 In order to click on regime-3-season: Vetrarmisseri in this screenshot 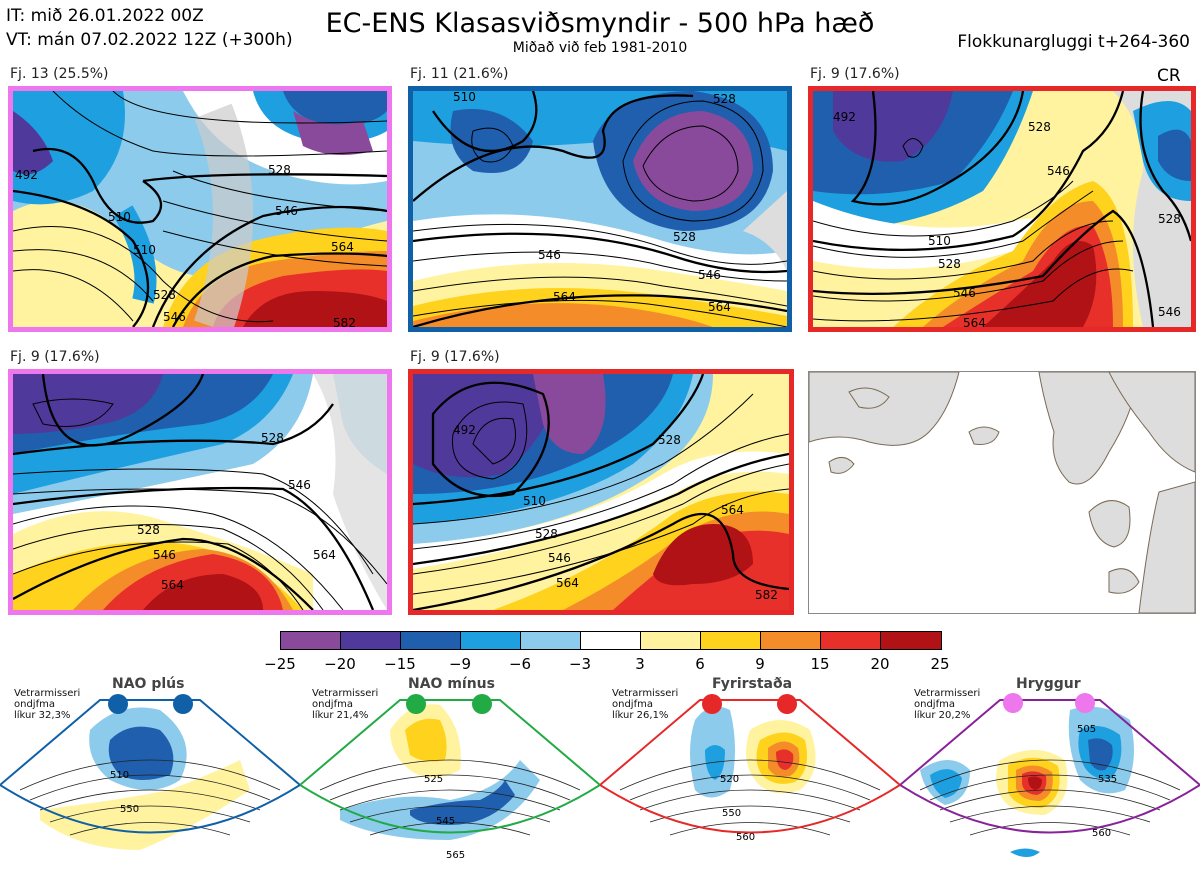, I will do `click(645, 693)`.